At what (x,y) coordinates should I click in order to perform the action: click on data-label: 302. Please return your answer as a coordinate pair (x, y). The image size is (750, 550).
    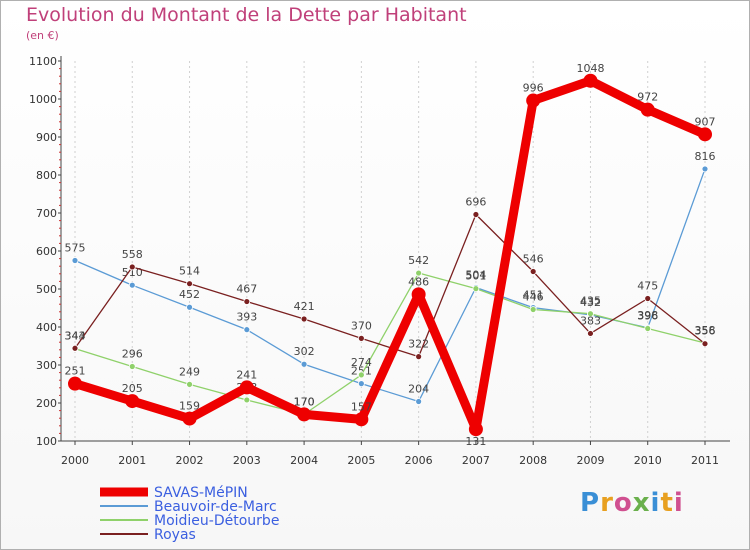
    Looking at the image, I should click on (304, 351).